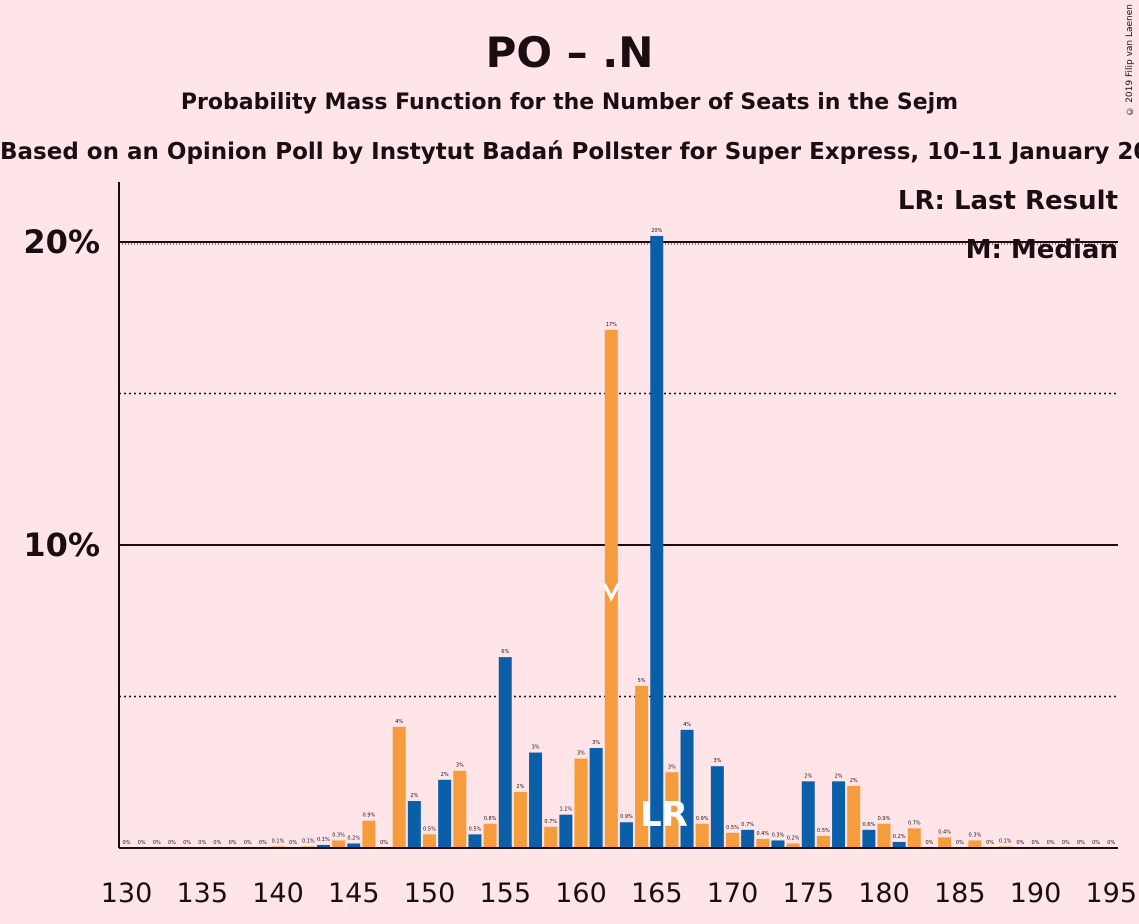  I want to click on y-tick-label: 20%, so click(61, 242).